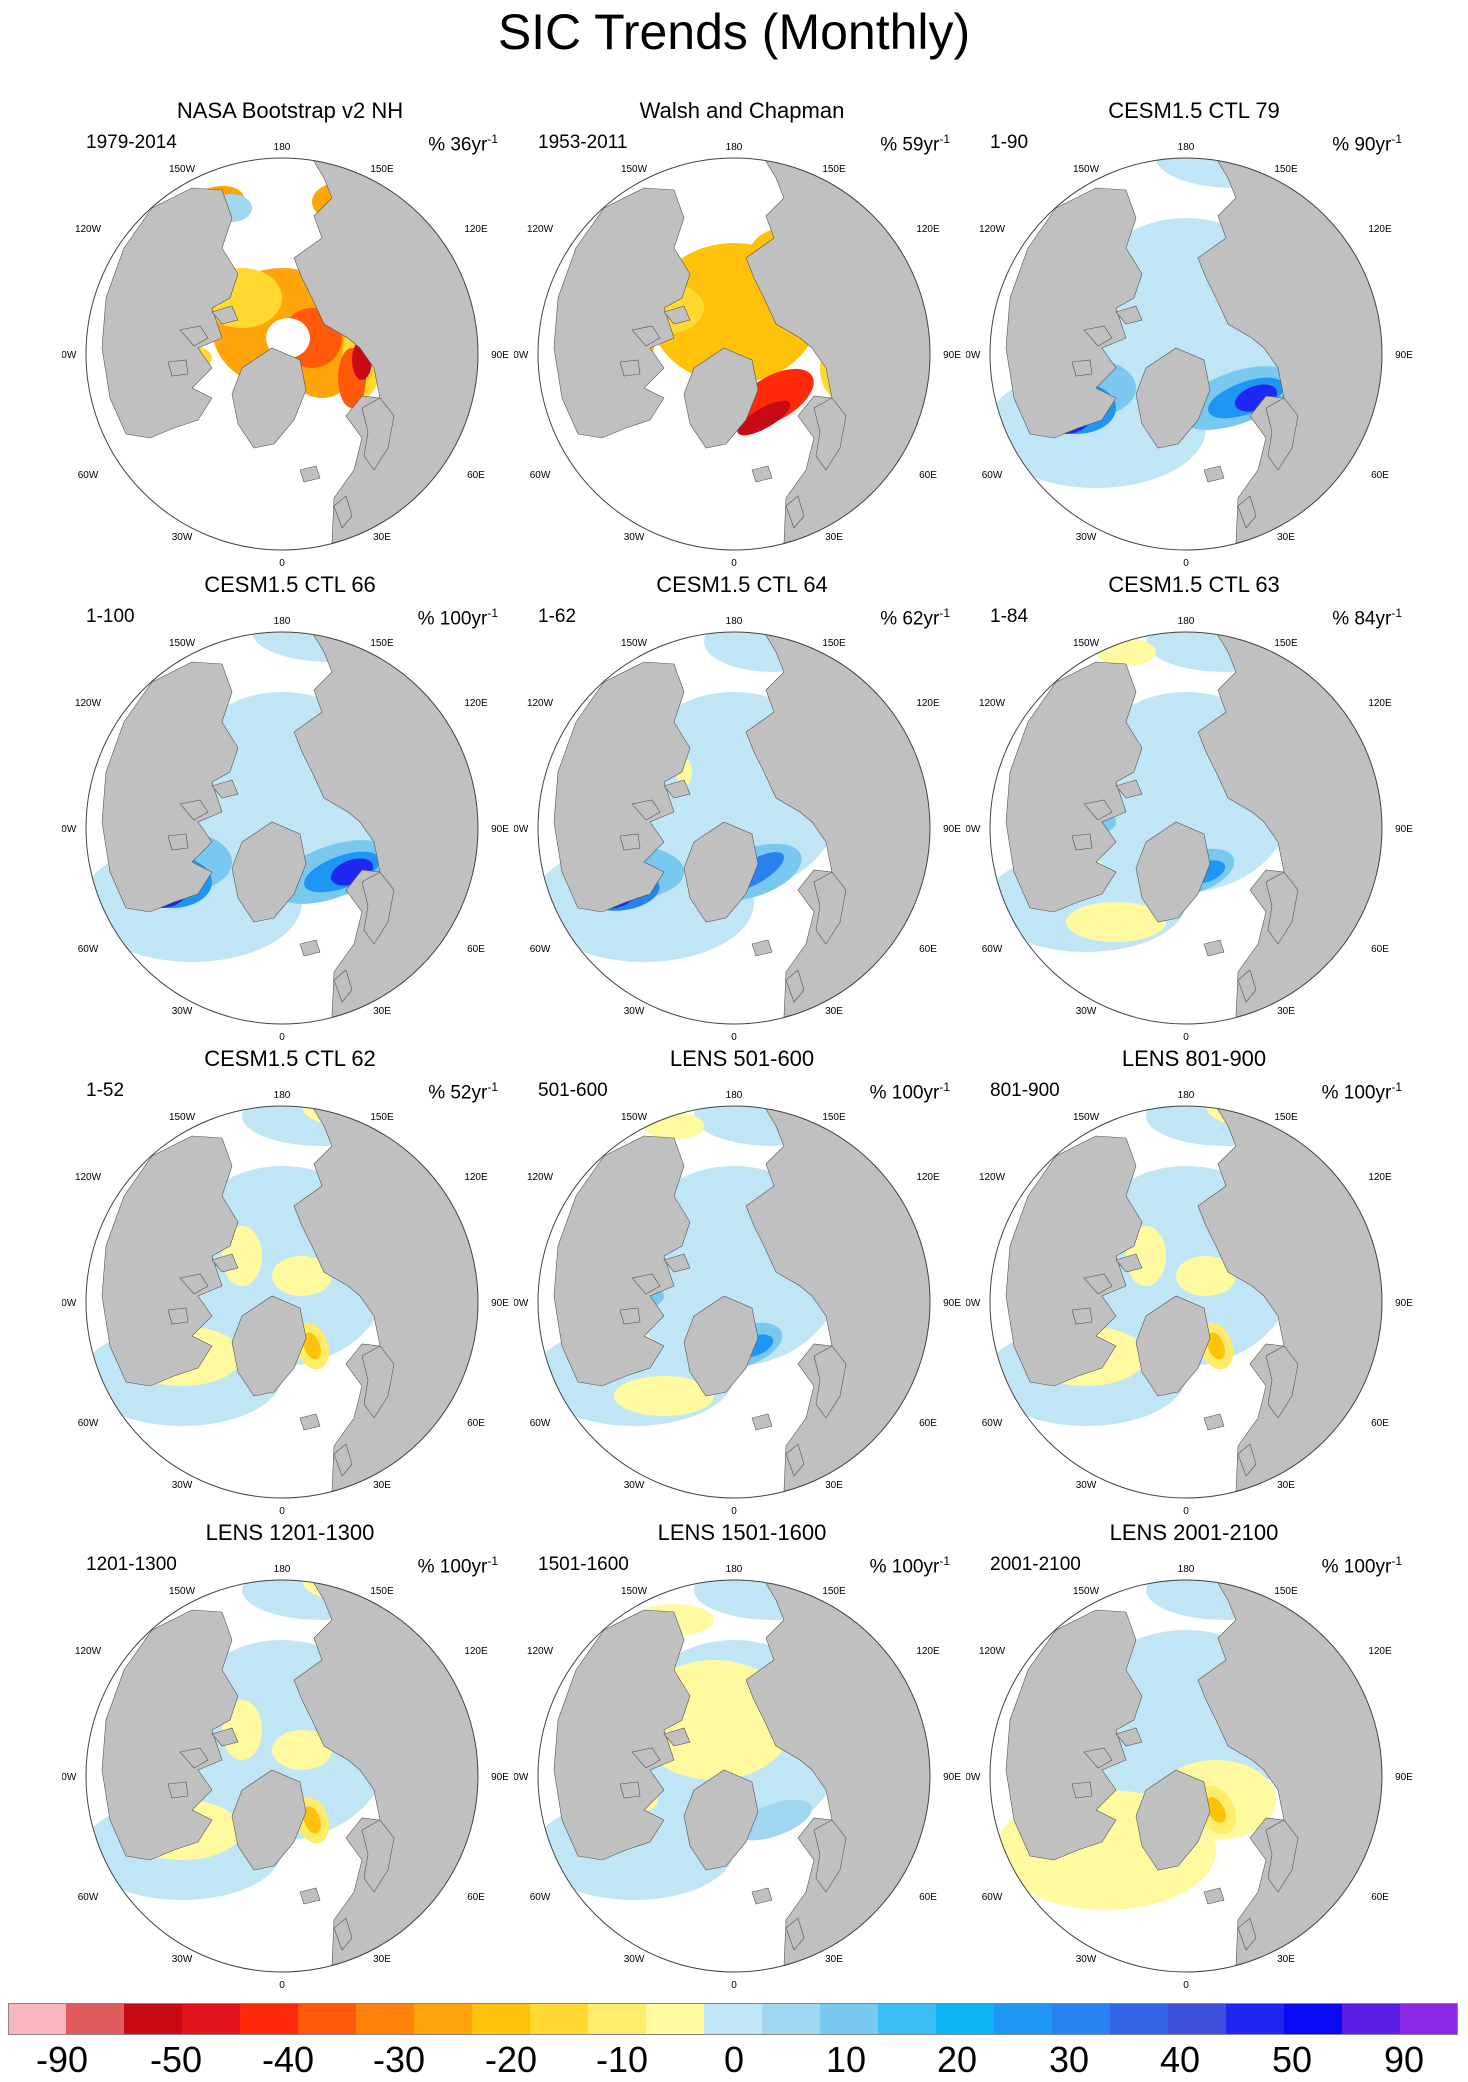  I want to click on panel-units: % 100yr-1, so click(1362, 1090).